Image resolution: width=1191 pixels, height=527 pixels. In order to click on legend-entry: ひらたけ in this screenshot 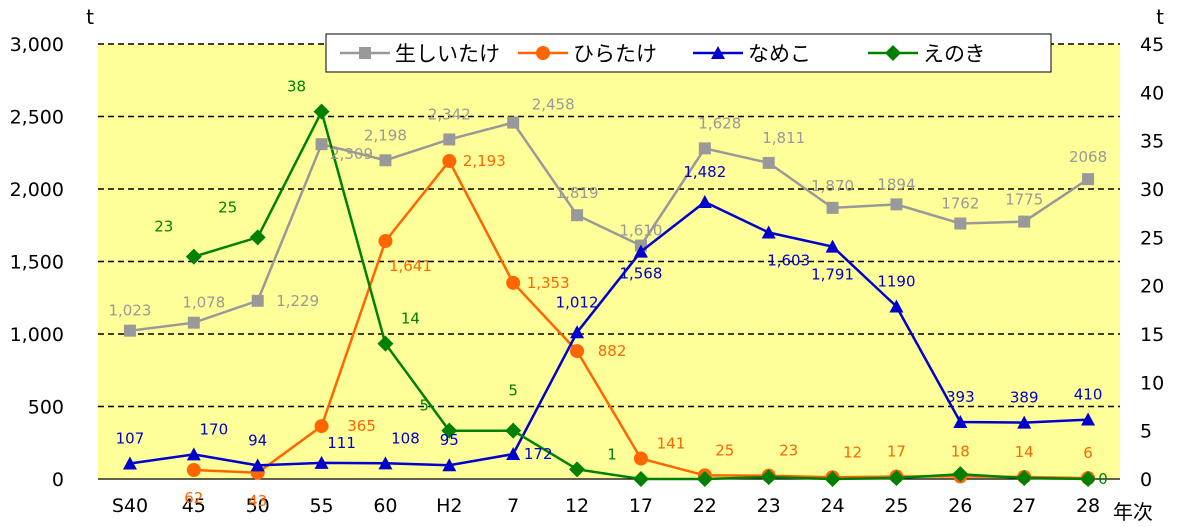, I will do `click(587, 54)`.